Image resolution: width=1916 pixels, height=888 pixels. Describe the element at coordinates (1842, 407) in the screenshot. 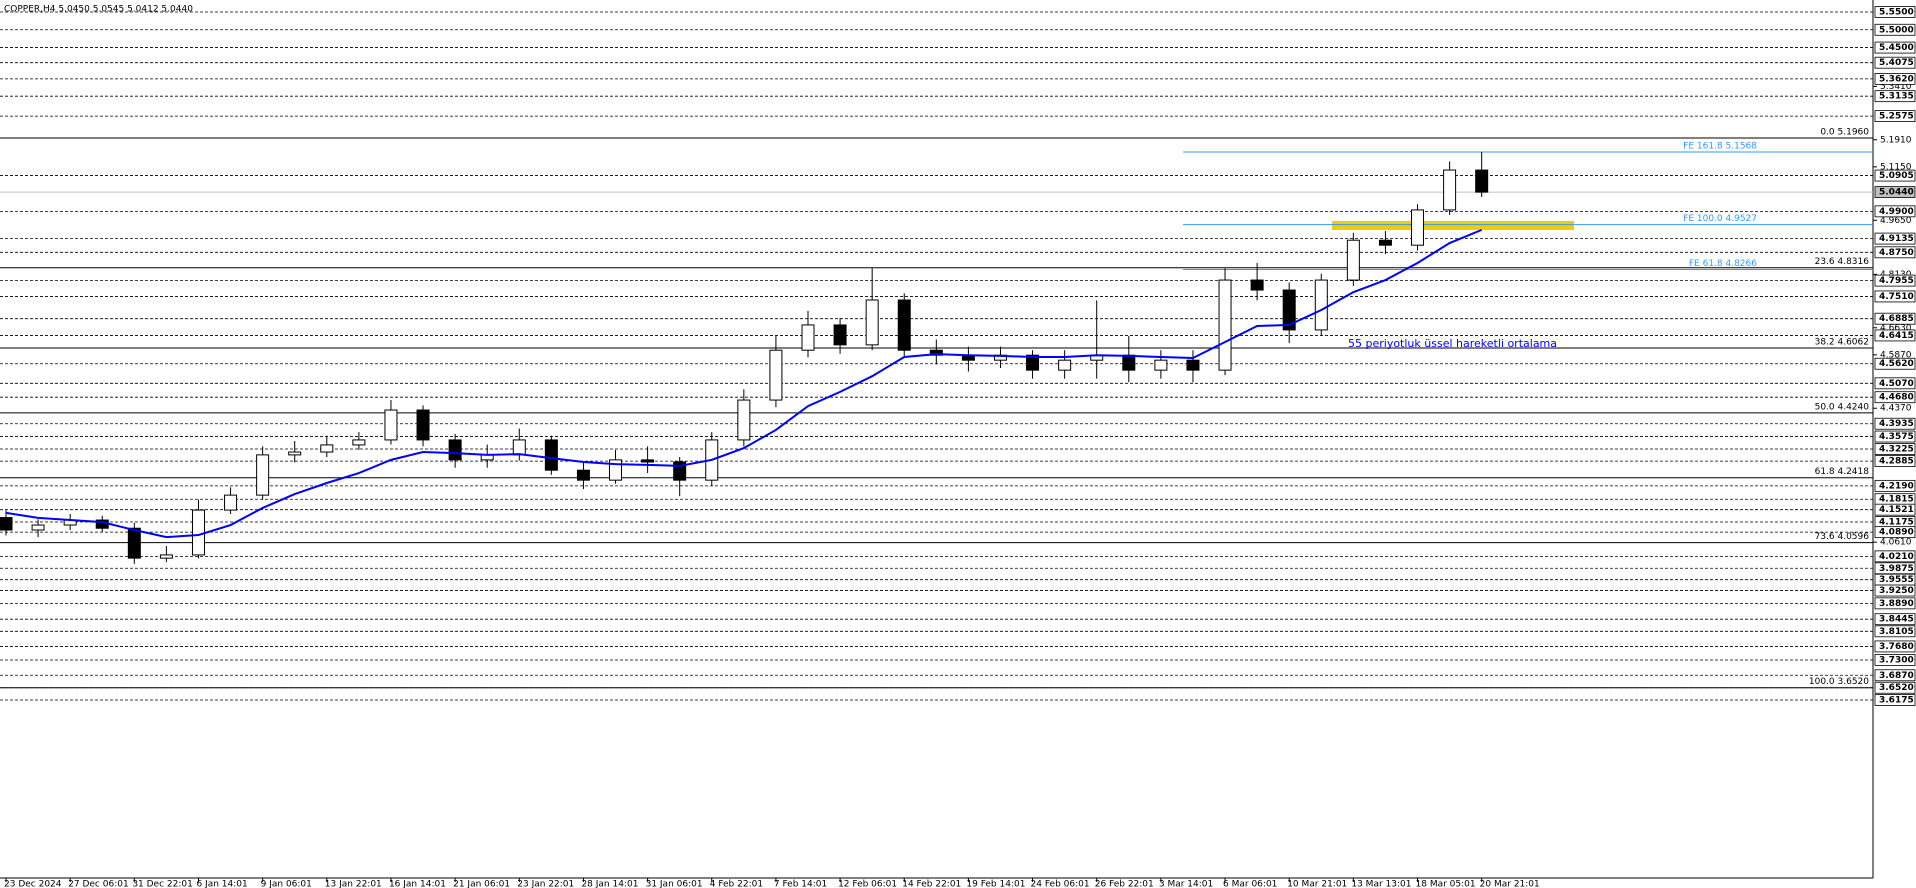

I see `fib-label: 50.0 4.4240` at that location.